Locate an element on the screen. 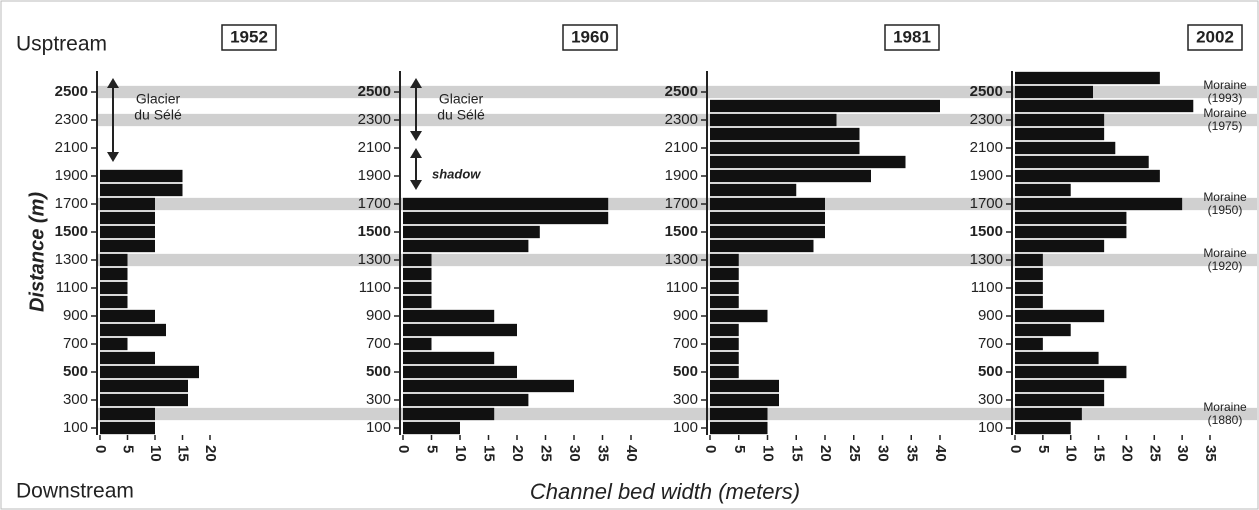  y-tick-label: 900 is located at coordinates (75, 315).